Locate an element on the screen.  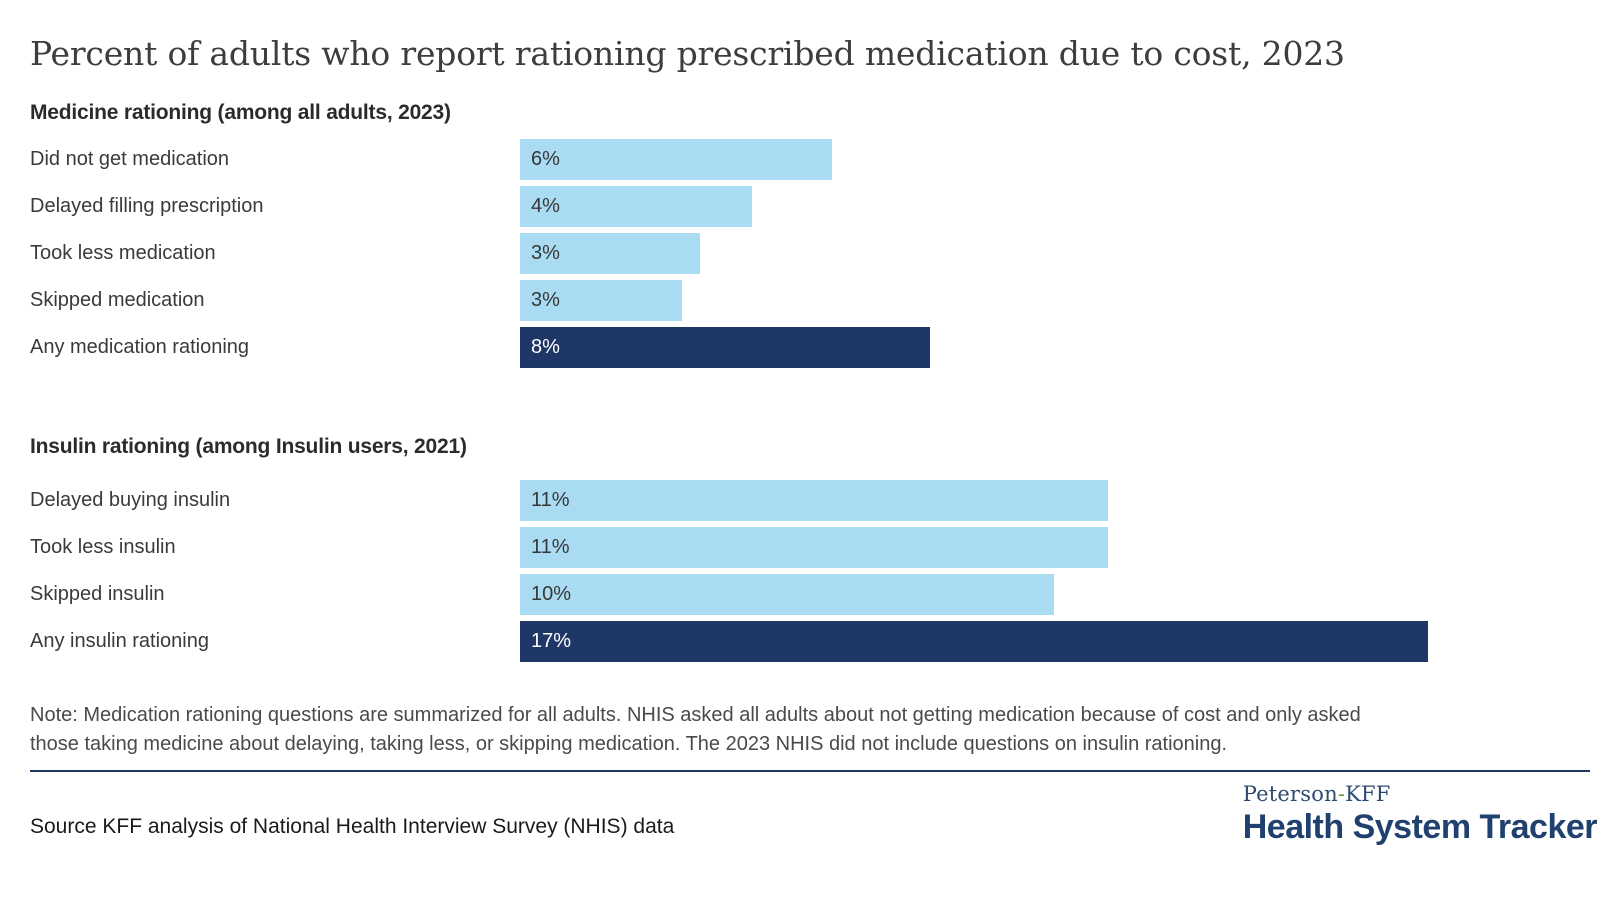
category-label: Took less insulin is located at coordinates (103, 547).